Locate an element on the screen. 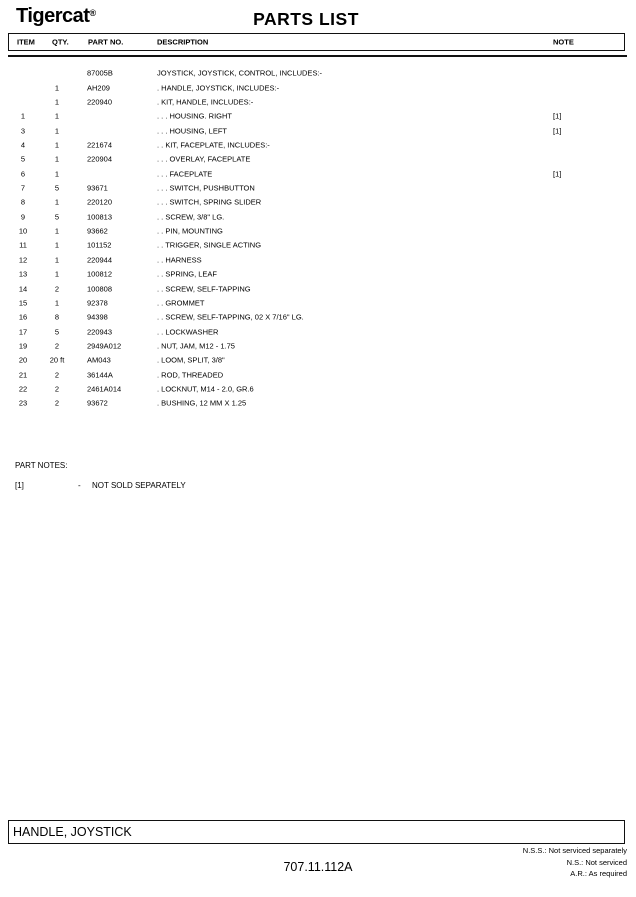  part-no-cell: 220943 is located at coordinates (100, 332).